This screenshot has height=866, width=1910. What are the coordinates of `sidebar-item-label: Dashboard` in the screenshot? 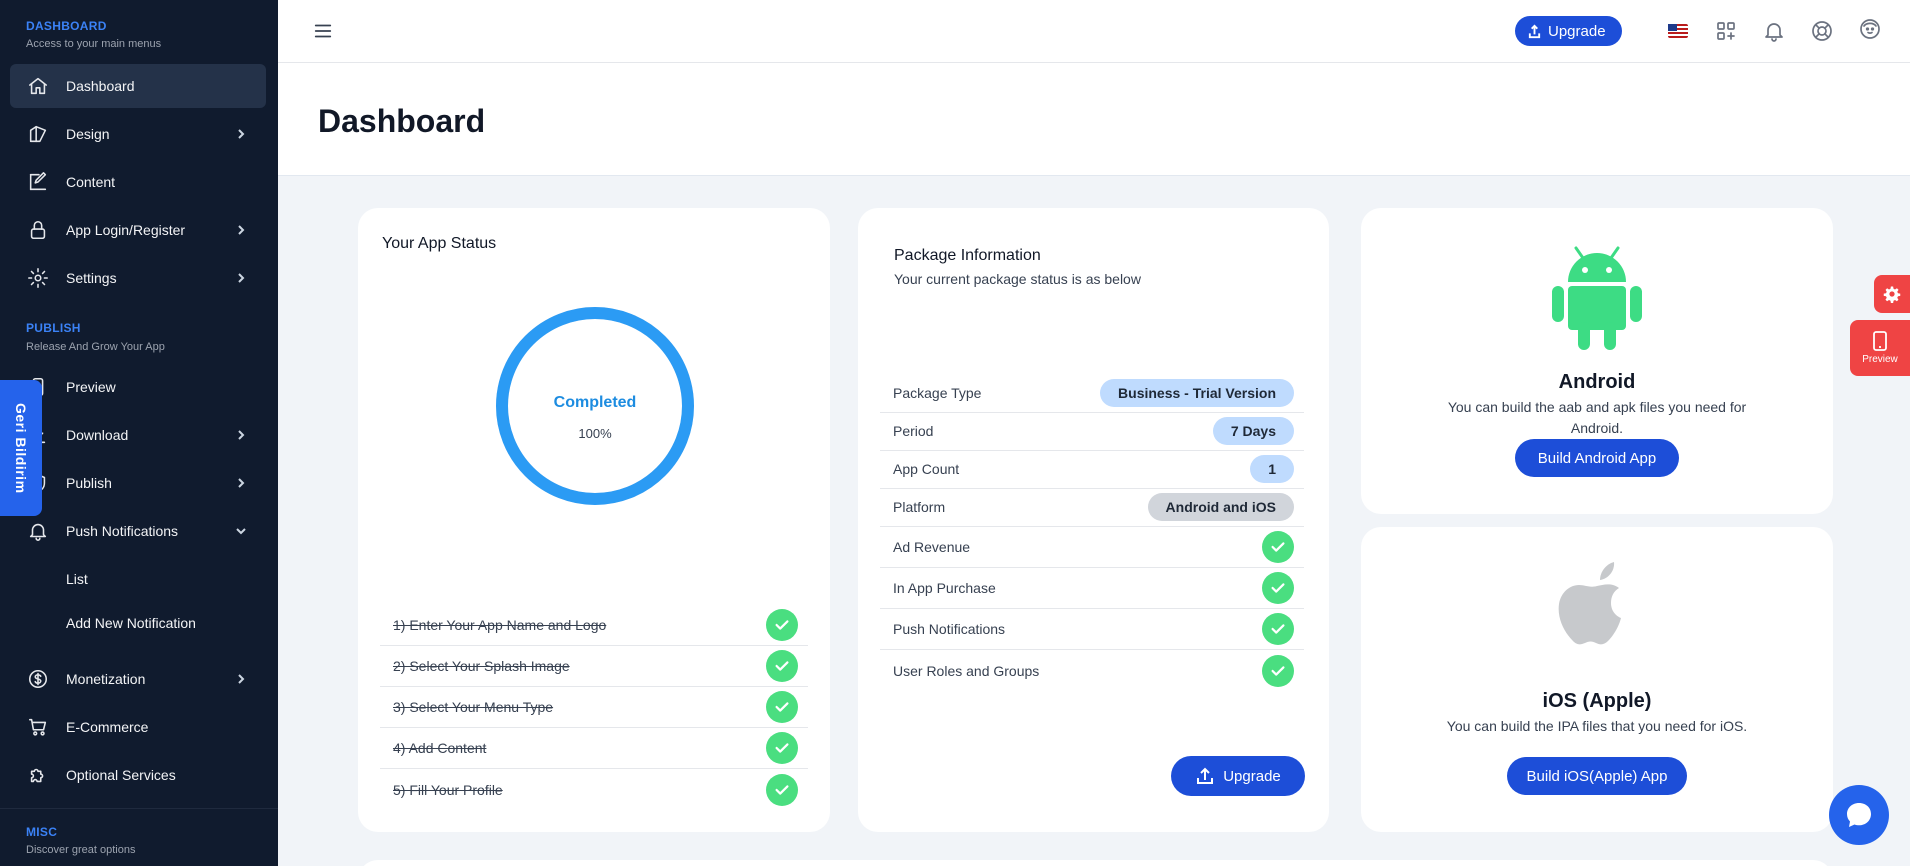 It's located at (100, 86).